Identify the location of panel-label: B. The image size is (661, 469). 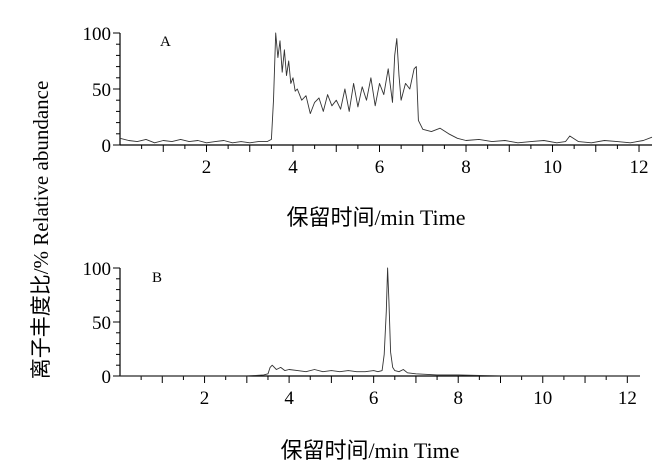
(157, 278).